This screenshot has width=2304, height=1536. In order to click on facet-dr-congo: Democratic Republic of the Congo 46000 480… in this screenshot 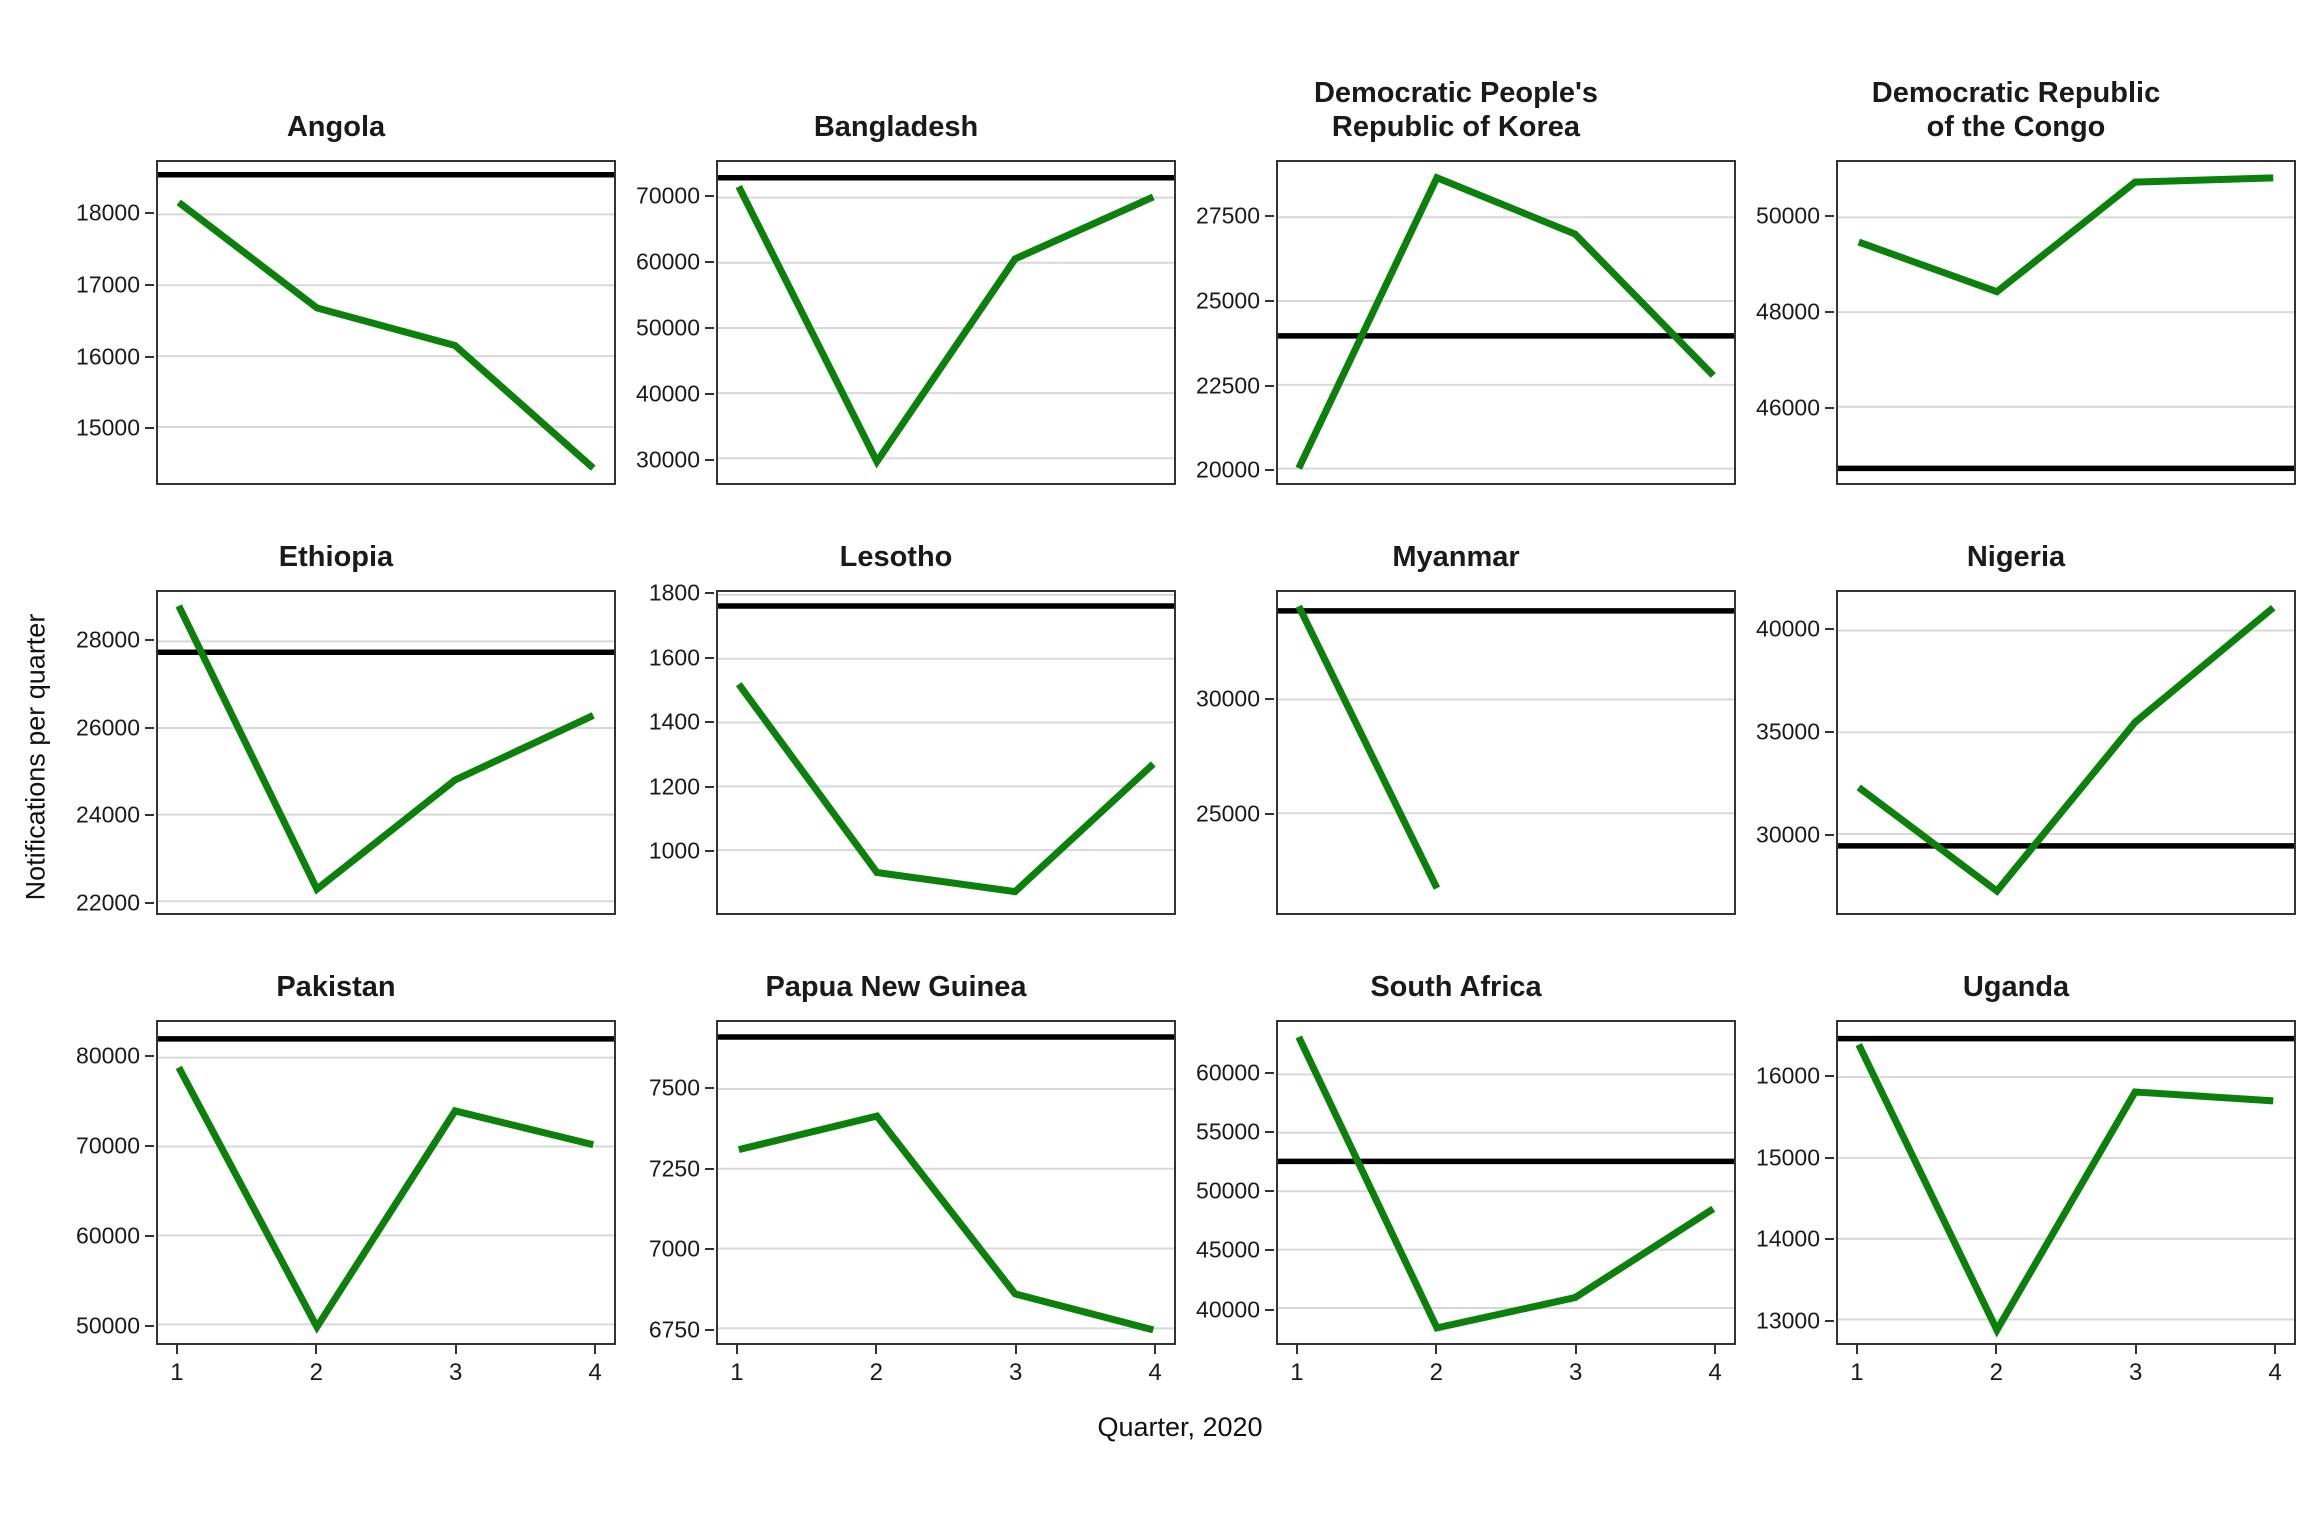, I will do `click(2016, 262)`.